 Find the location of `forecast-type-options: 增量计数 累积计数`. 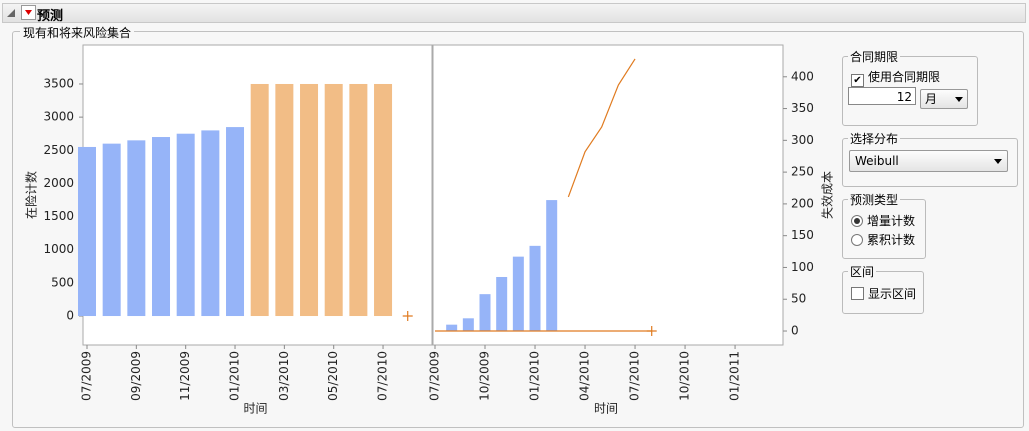

forecast-type-options: 增量计数 累积计数 is located at coordinates (883, 231).